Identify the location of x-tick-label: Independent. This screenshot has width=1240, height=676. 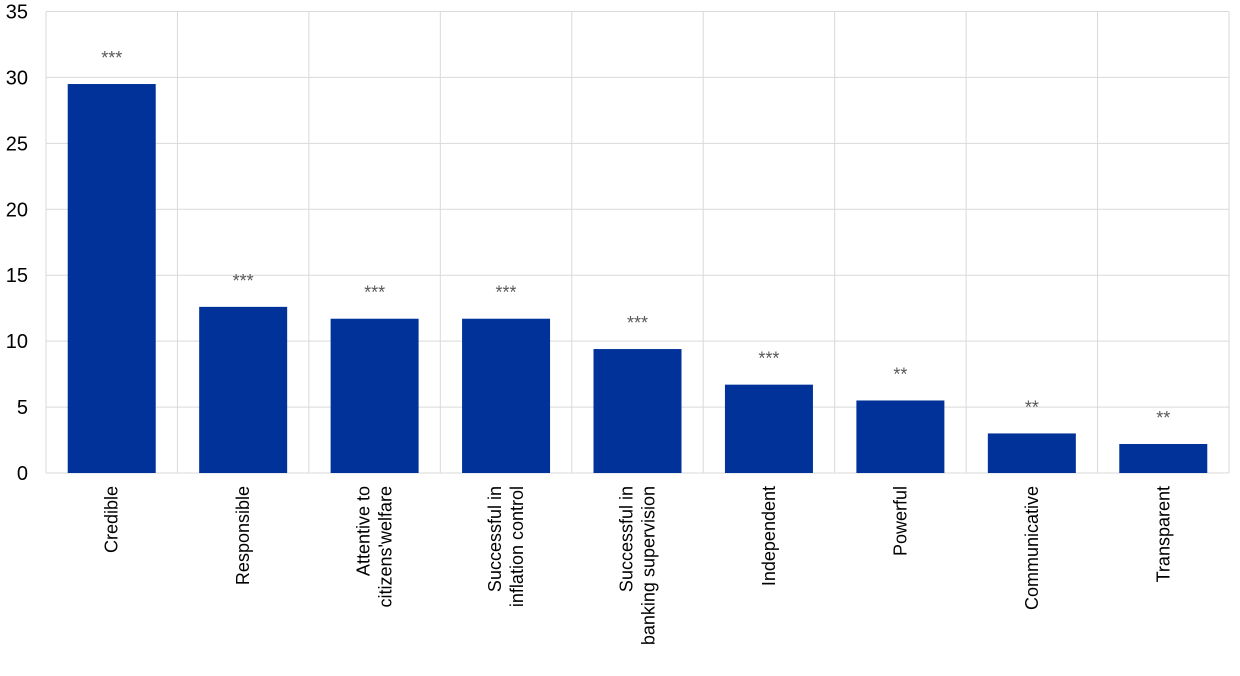
(769, 536).